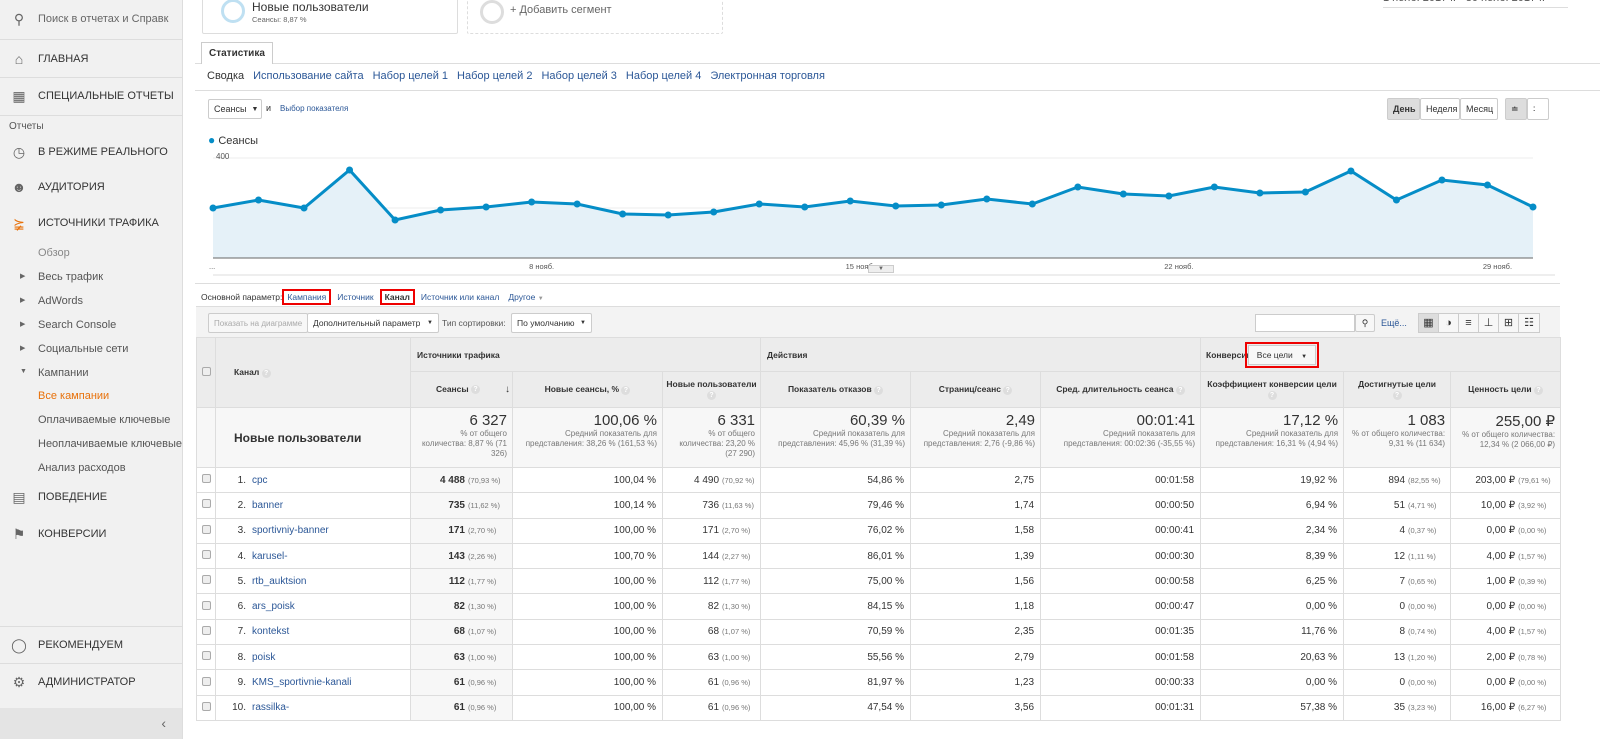 Image resolution: width=1600 pixels, height=739 pixels. What do you see at coordinates (595, 17) in the screenshot?
I see `add-segment-button: + Добавить сегмент` at bounding box center [595, 17].